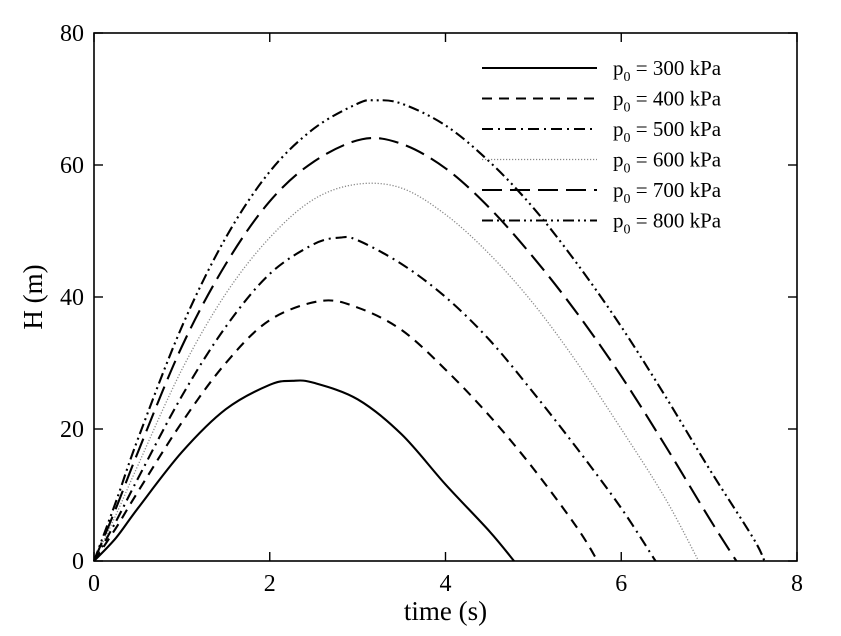 The height and width of the screenshot is (636, 841). Describe the element at coordinates (676, 221) in the screenshot. I see `legend-label-suffix: = 800 kPa` at that location.